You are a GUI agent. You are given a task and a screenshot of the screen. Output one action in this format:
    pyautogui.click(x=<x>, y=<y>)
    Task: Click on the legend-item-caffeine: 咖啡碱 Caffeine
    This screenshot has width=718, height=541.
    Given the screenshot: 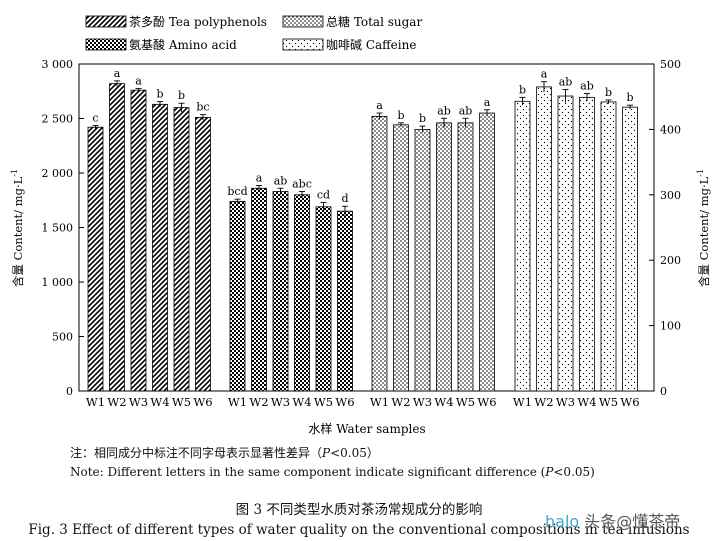 What is the action you would take?
    pyautogui.click(x=349, y=44)
    